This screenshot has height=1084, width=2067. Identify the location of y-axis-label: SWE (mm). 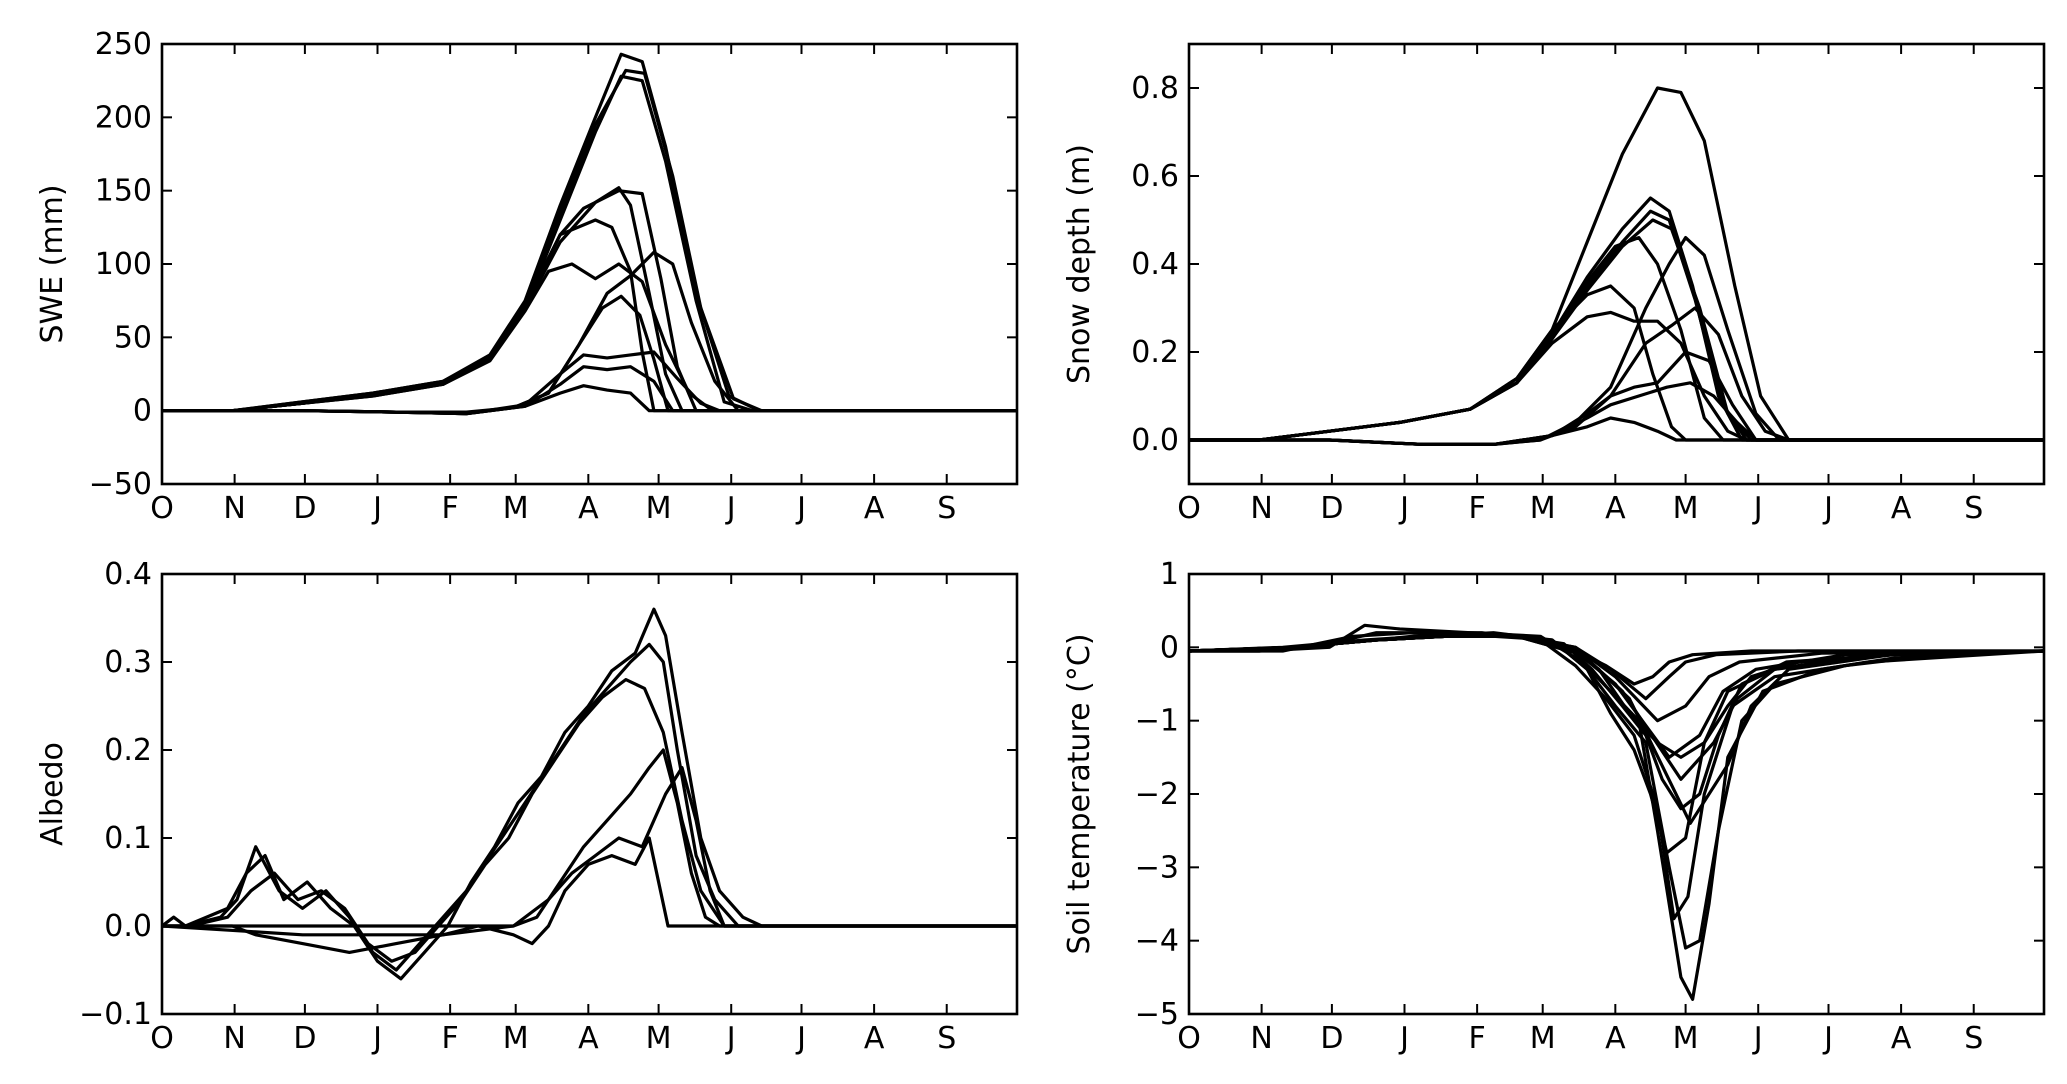
(52, 263).